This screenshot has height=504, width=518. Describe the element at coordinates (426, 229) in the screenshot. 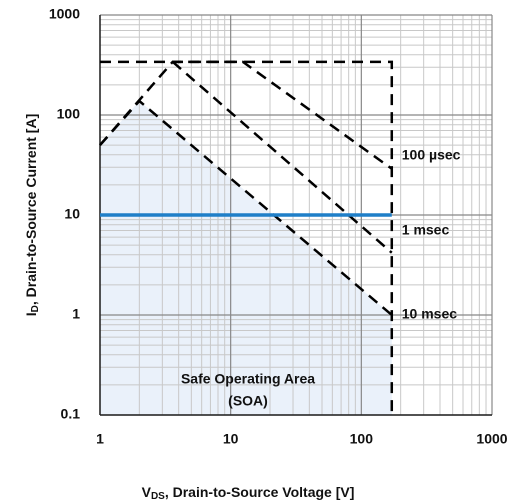

I see `series-label: 1 msec` at that location.